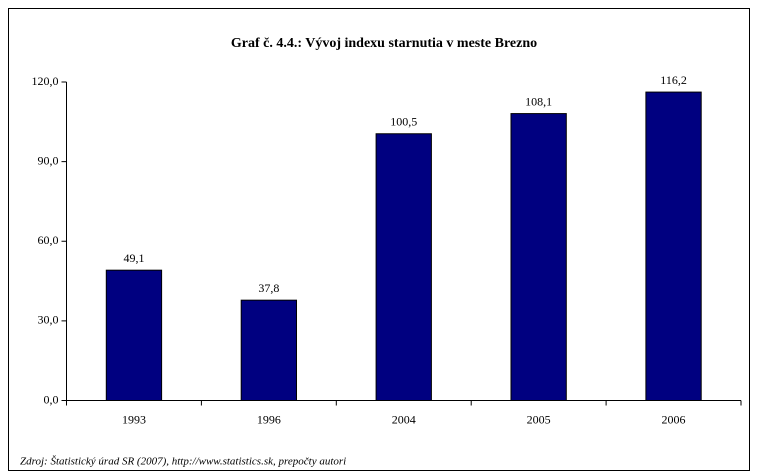  Describe the element at coordinates (674, 419) in the screenshot. I see `x-tick-label: 2006` at that location.